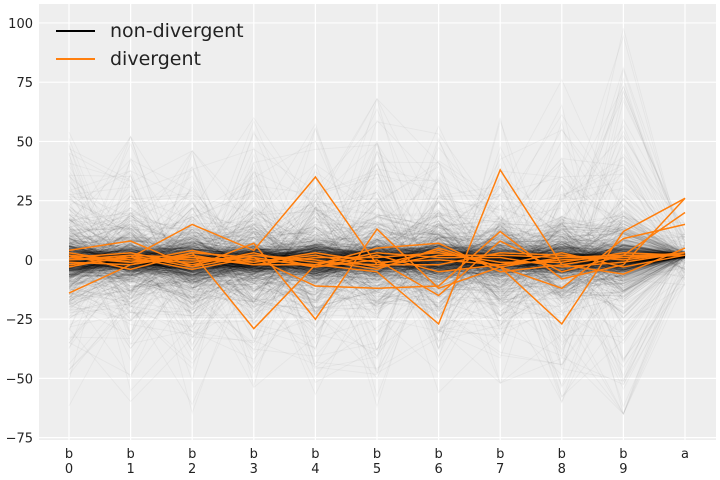  I want to click on x-tick-label: 7, so click(500, 469).